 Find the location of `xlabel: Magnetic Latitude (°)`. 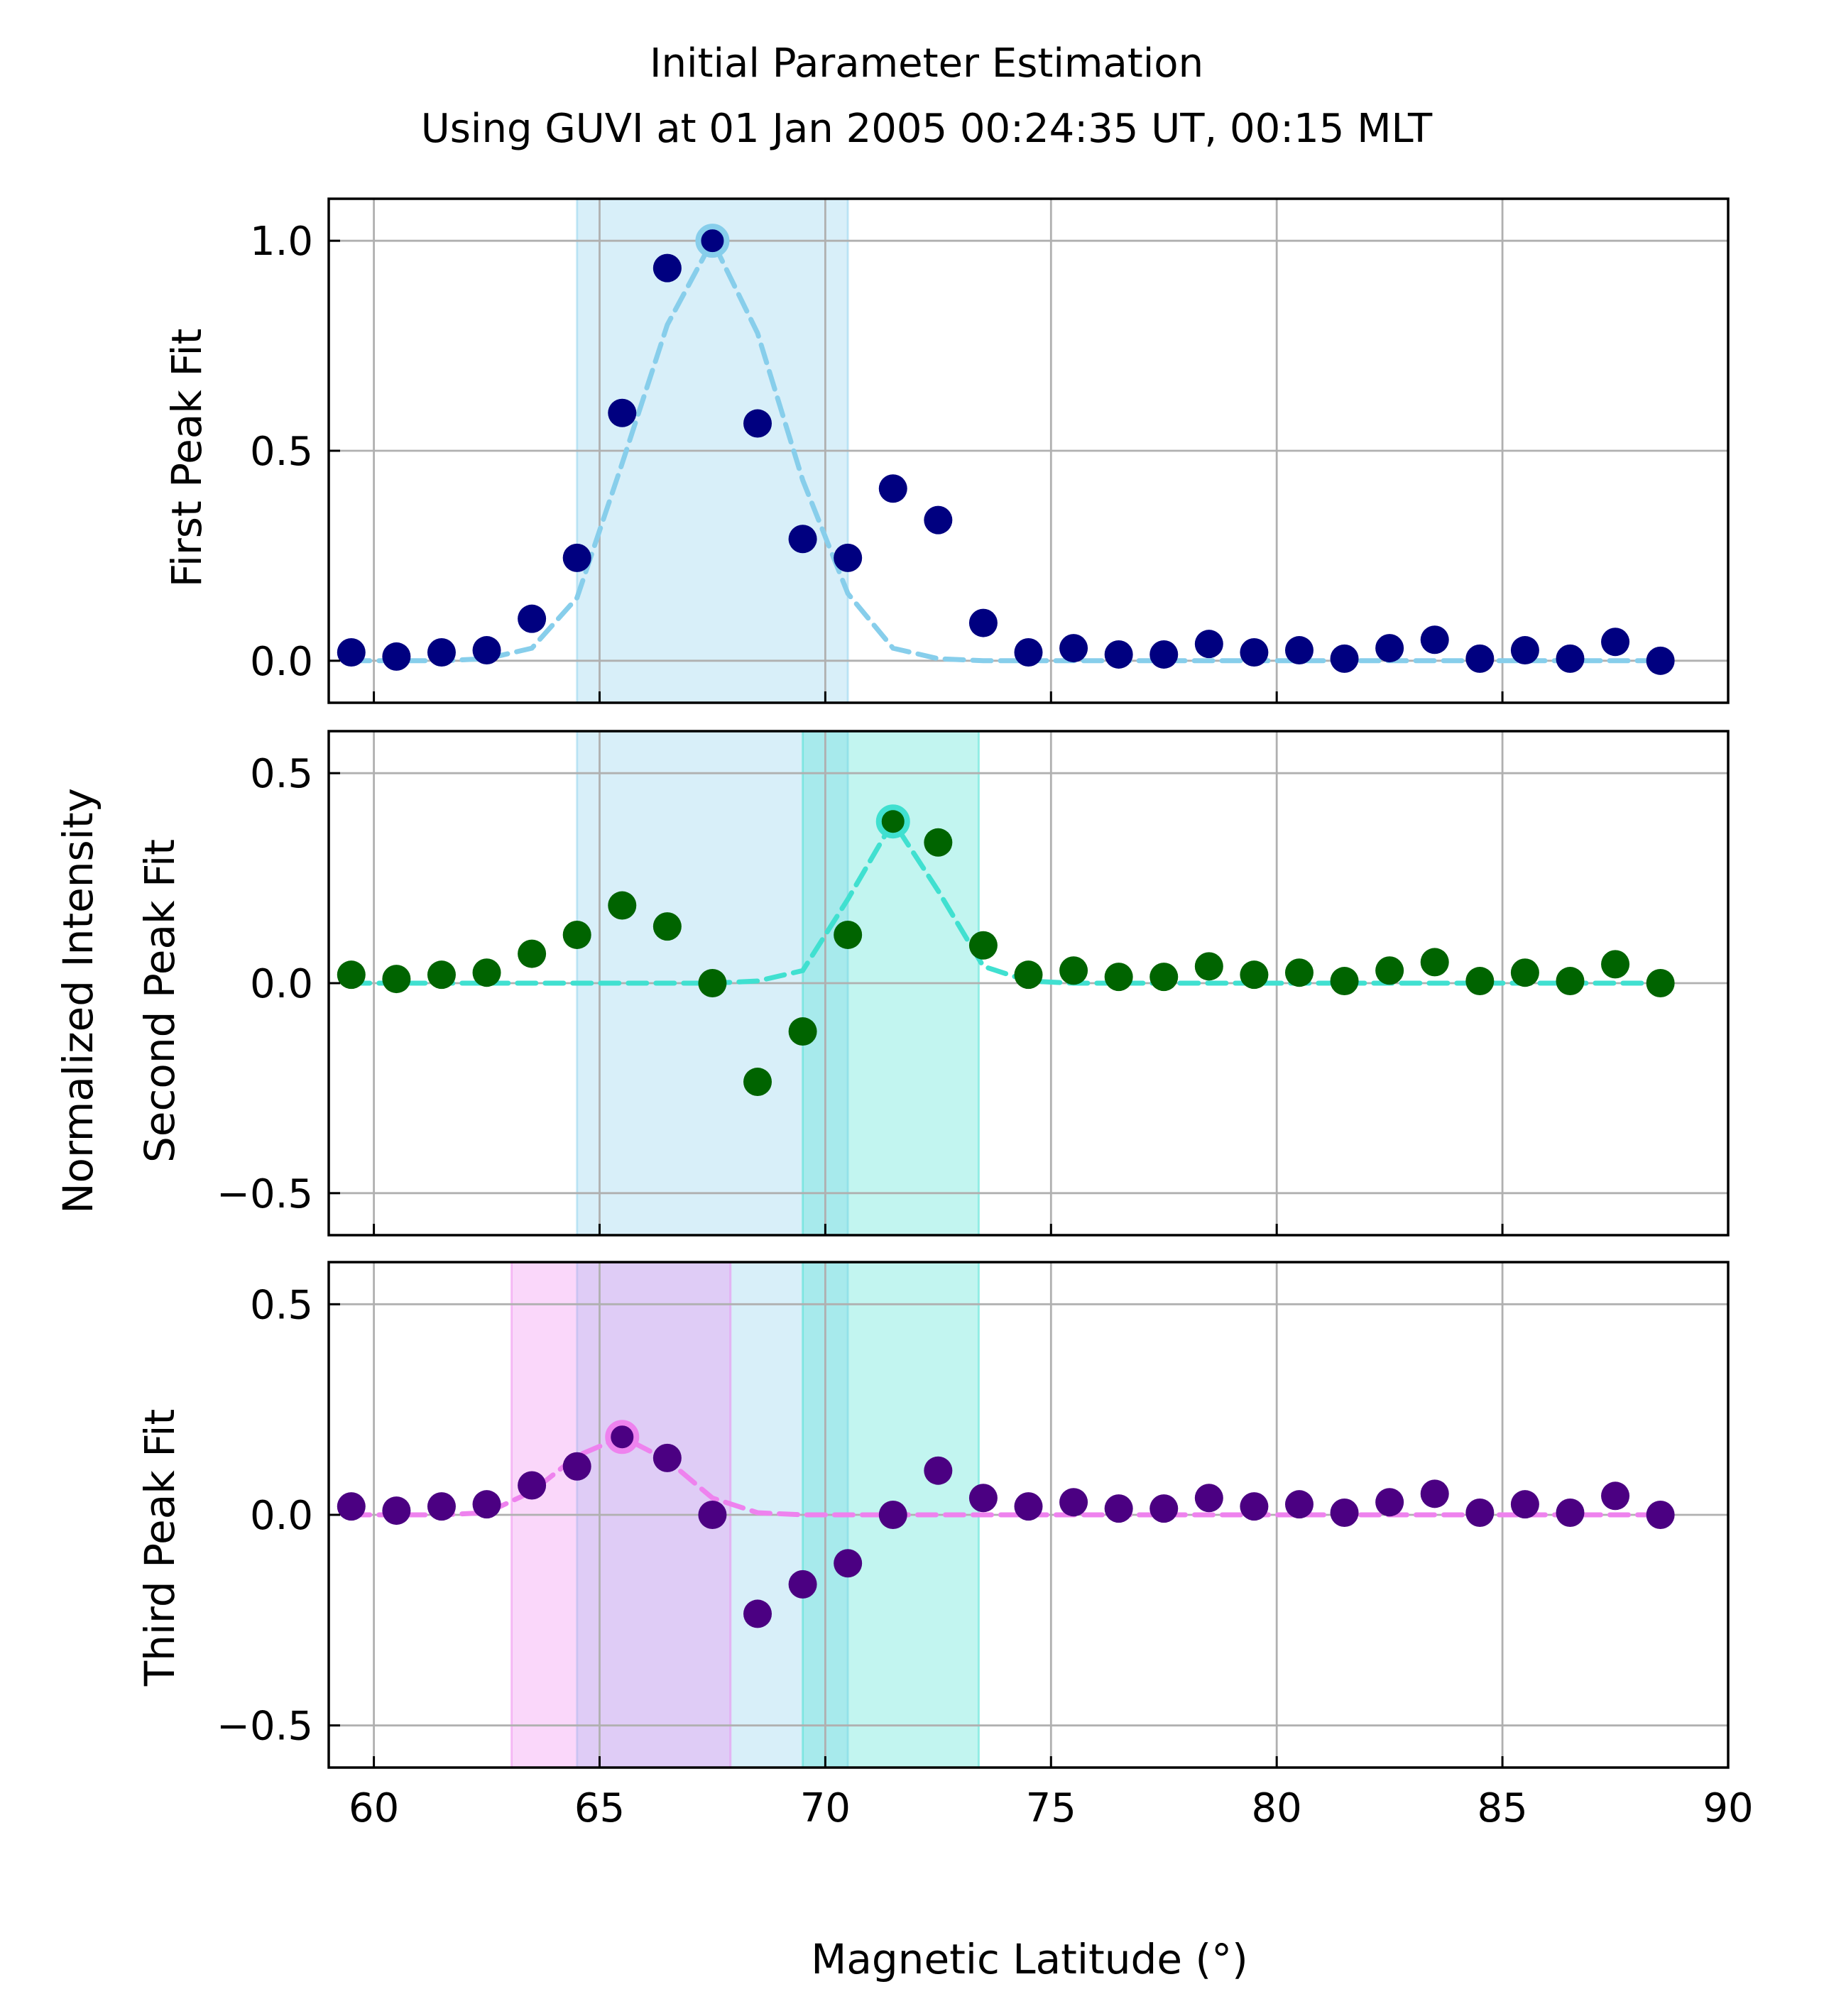

xlabel: Magnetic Latitude (°) is located at coordinates (1029, 1959).